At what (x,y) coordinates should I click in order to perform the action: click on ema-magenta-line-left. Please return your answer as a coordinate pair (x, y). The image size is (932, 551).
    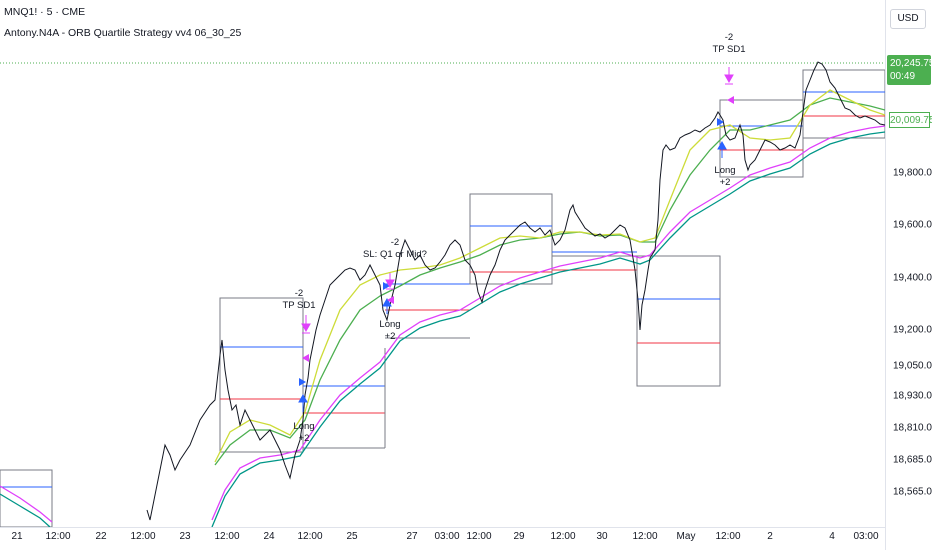
    Looking at the image, I should click on (26, 504).